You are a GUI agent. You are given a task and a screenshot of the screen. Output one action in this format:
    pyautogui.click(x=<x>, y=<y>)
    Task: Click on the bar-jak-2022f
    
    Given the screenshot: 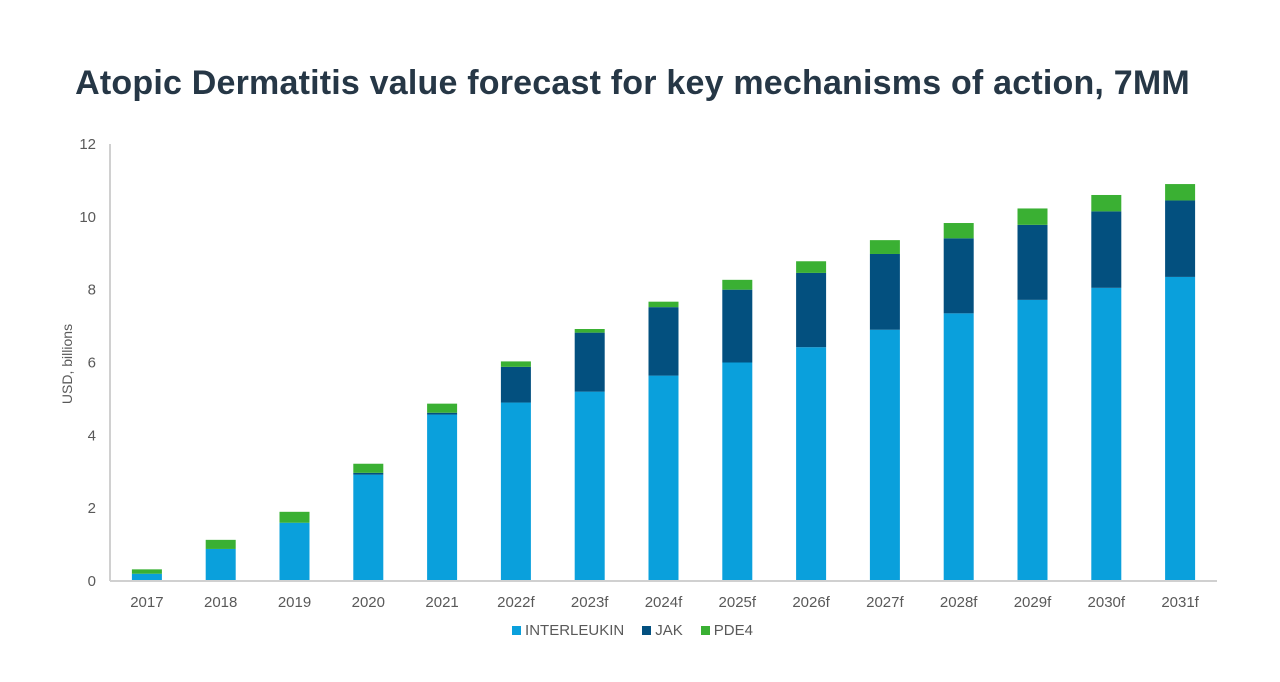 What is the action you would take?
    pyautogui.click(x=515, y=384)
    